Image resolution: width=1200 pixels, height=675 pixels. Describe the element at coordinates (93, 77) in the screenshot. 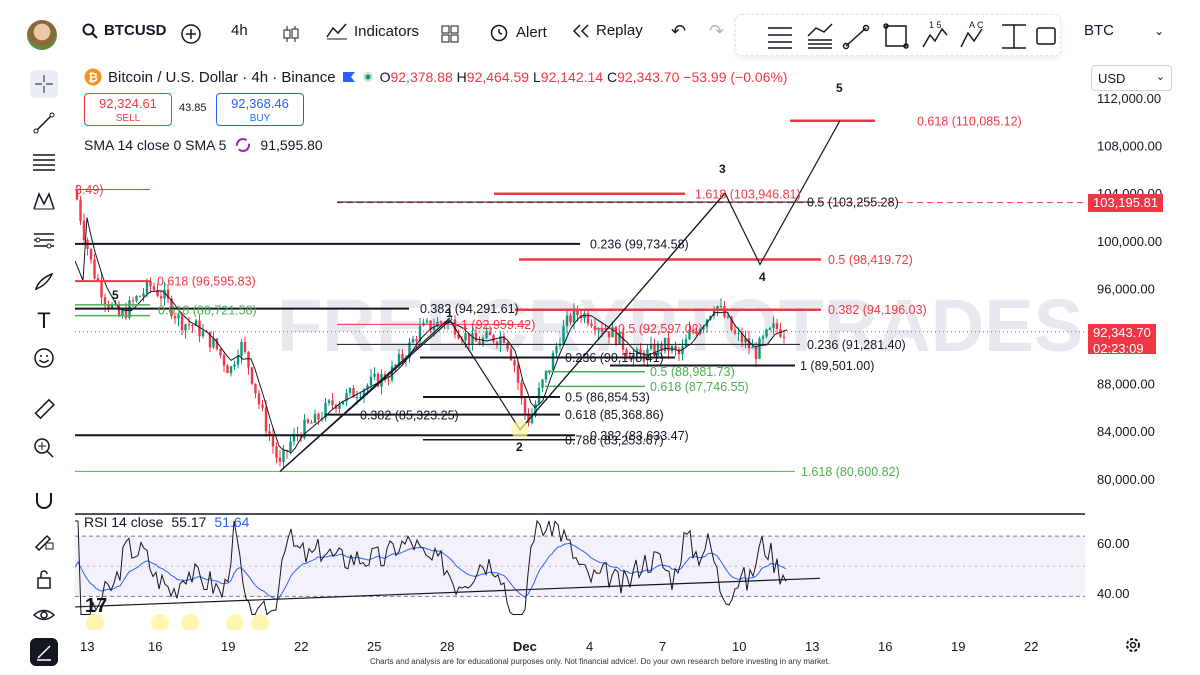

I see `bitcoin-icon: ₿` at that location.